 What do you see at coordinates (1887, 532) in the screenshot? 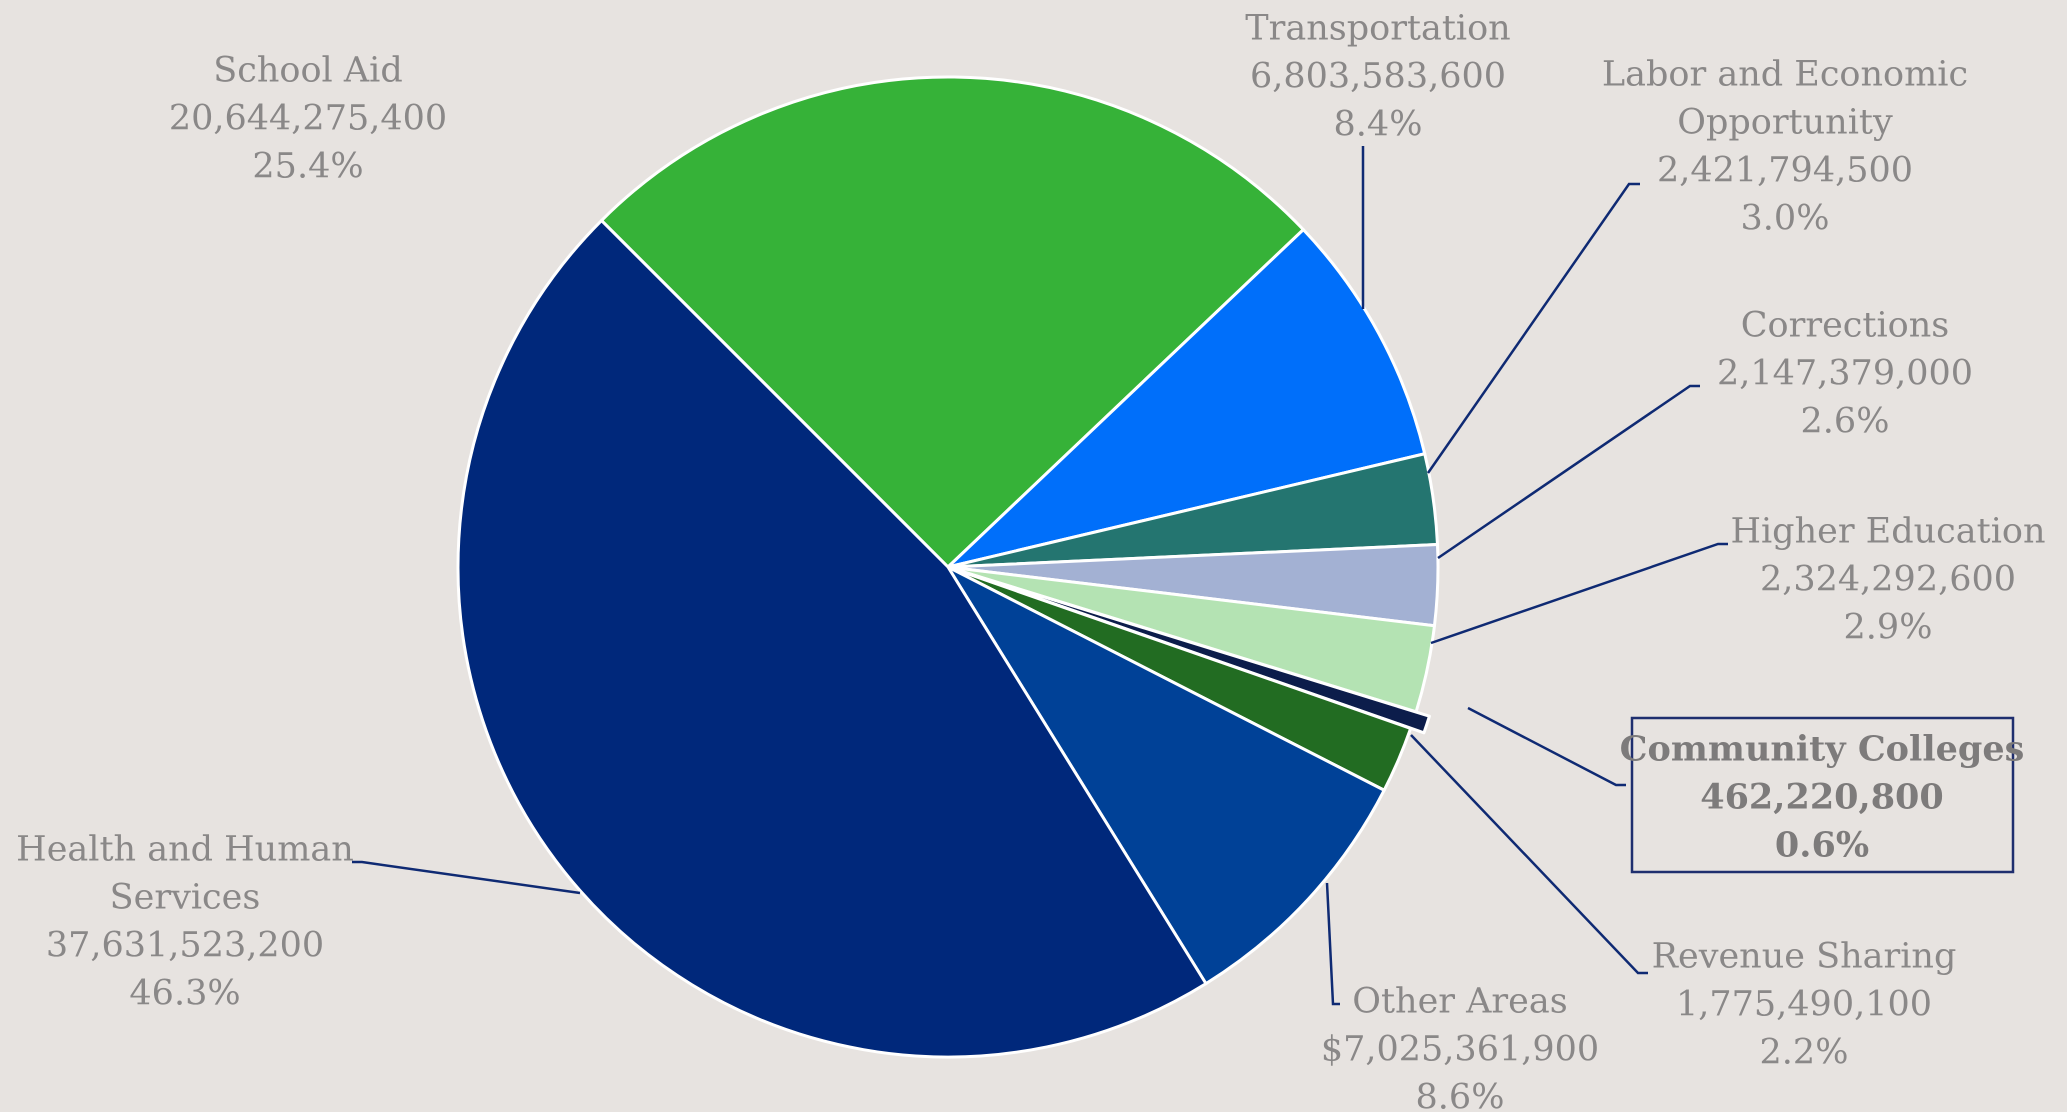
I see `label-name-line: Higher Education` at bounding box center [1887, 532].